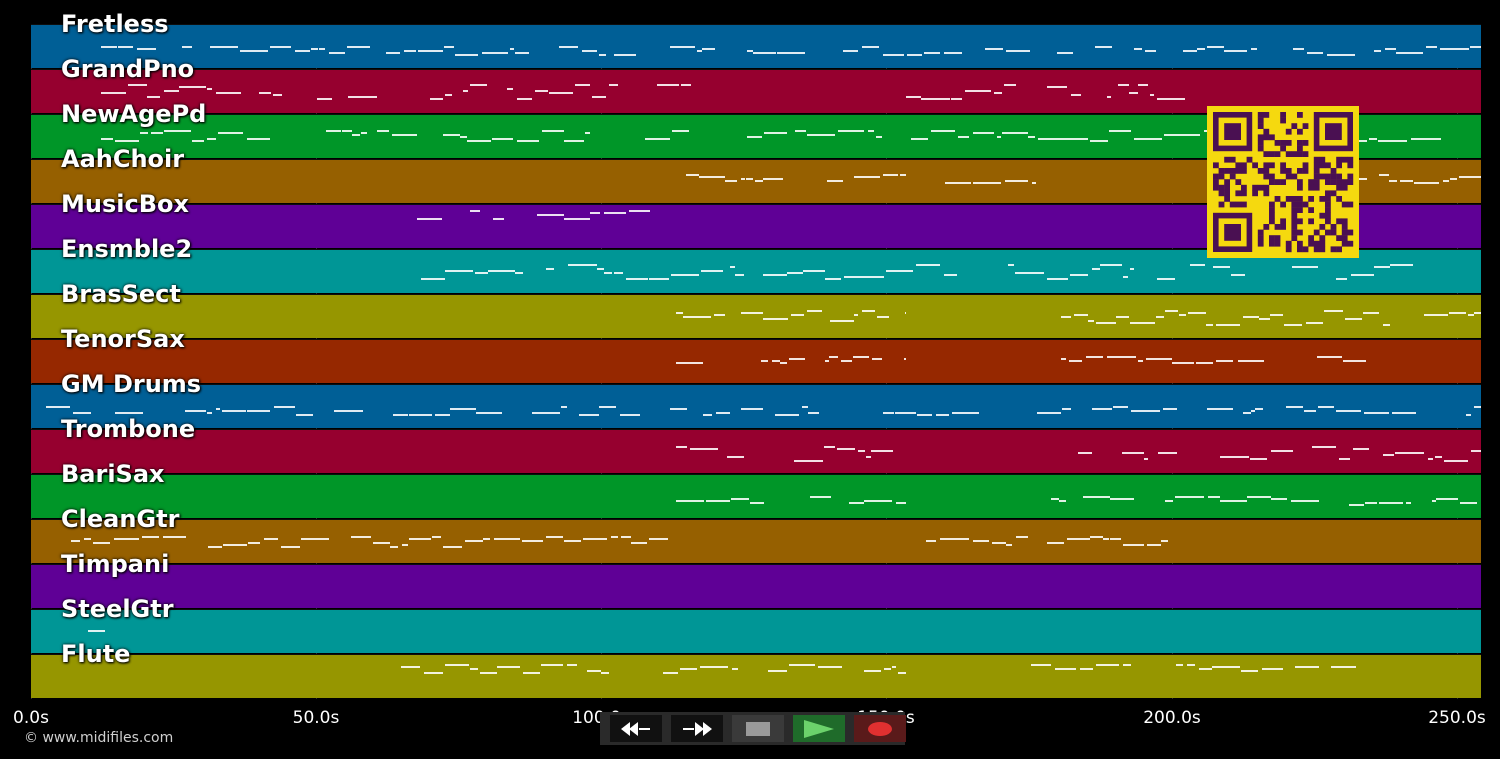 The width and height of the screenshot is (1500, 759). I want to click on rewind-button, so click(636, 728).